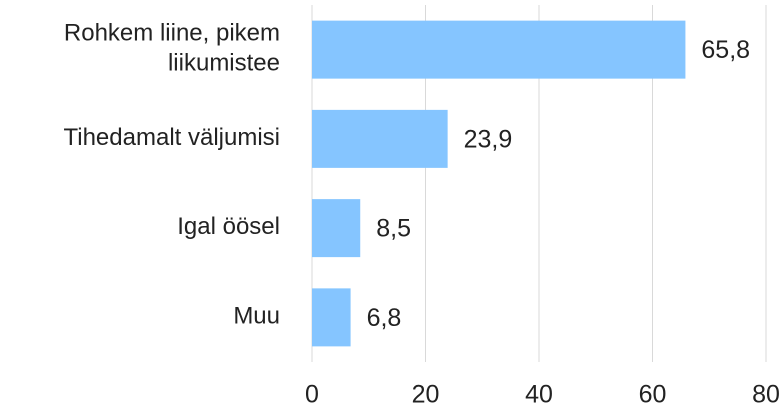  Describe the element at coordinates (766, 395) in the screenshot. I see `x-tick-label: 80` at that location.